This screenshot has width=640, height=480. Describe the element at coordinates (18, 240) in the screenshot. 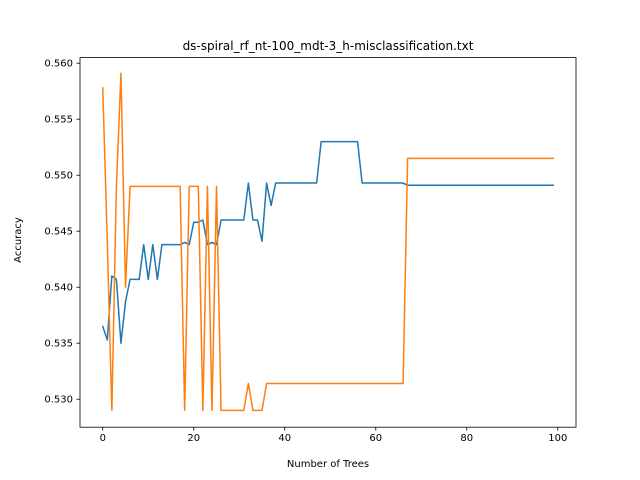

I see `y-axis-label: Accuracy` at that location.